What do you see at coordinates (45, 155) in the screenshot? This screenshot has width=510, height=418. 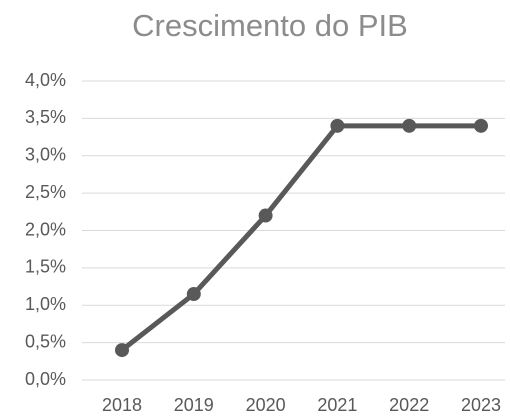 I see `y-tick-label: 3,0%` at bounding box center [45, 155].